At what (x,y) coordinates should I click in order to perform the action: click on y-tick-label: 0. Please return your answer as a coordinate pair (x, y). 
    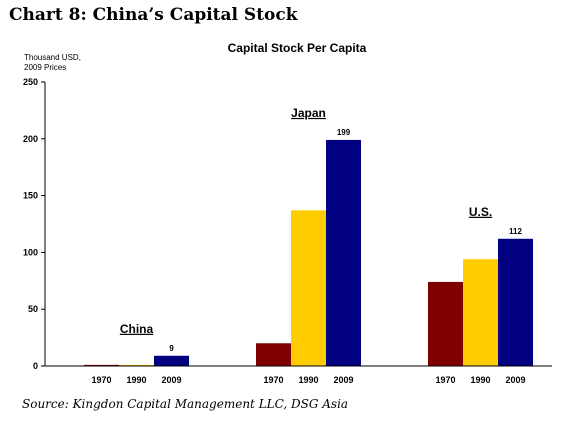
    Looking at the image, I should click on (35, 366).